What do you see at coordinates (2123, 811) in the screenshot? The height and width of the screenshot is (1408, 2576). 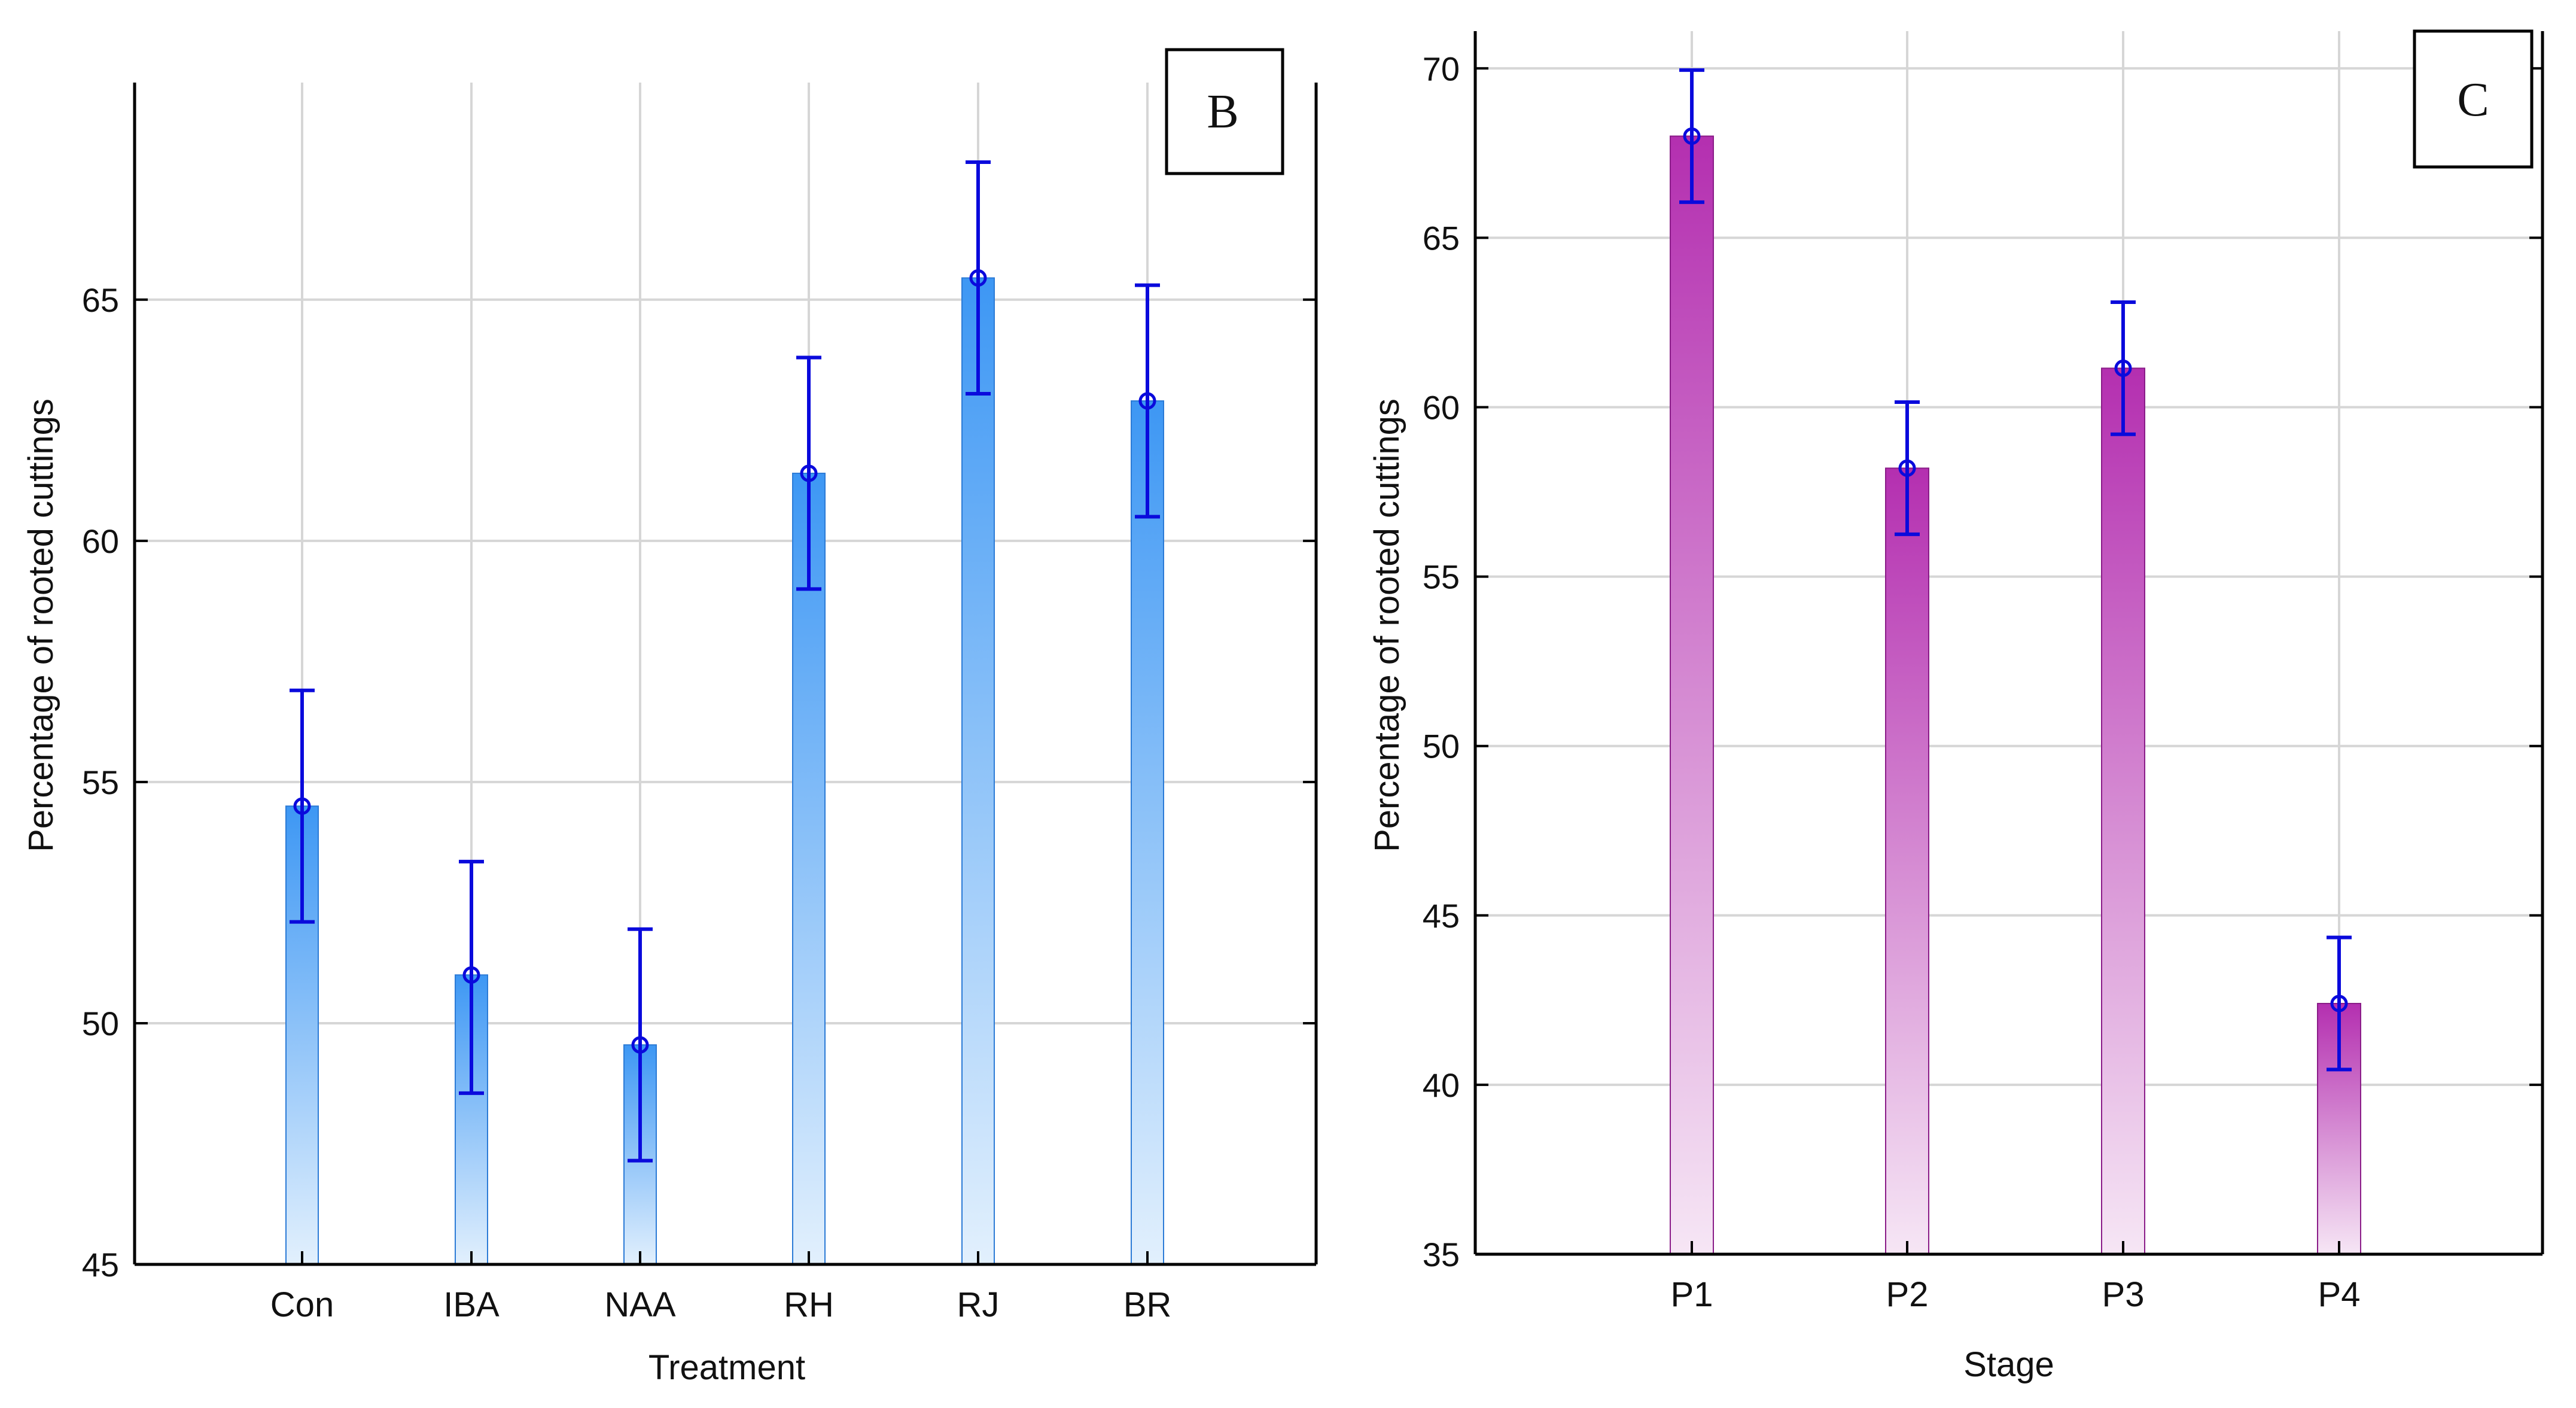 I see `bar-p3` at bounding box center [2123, 811].